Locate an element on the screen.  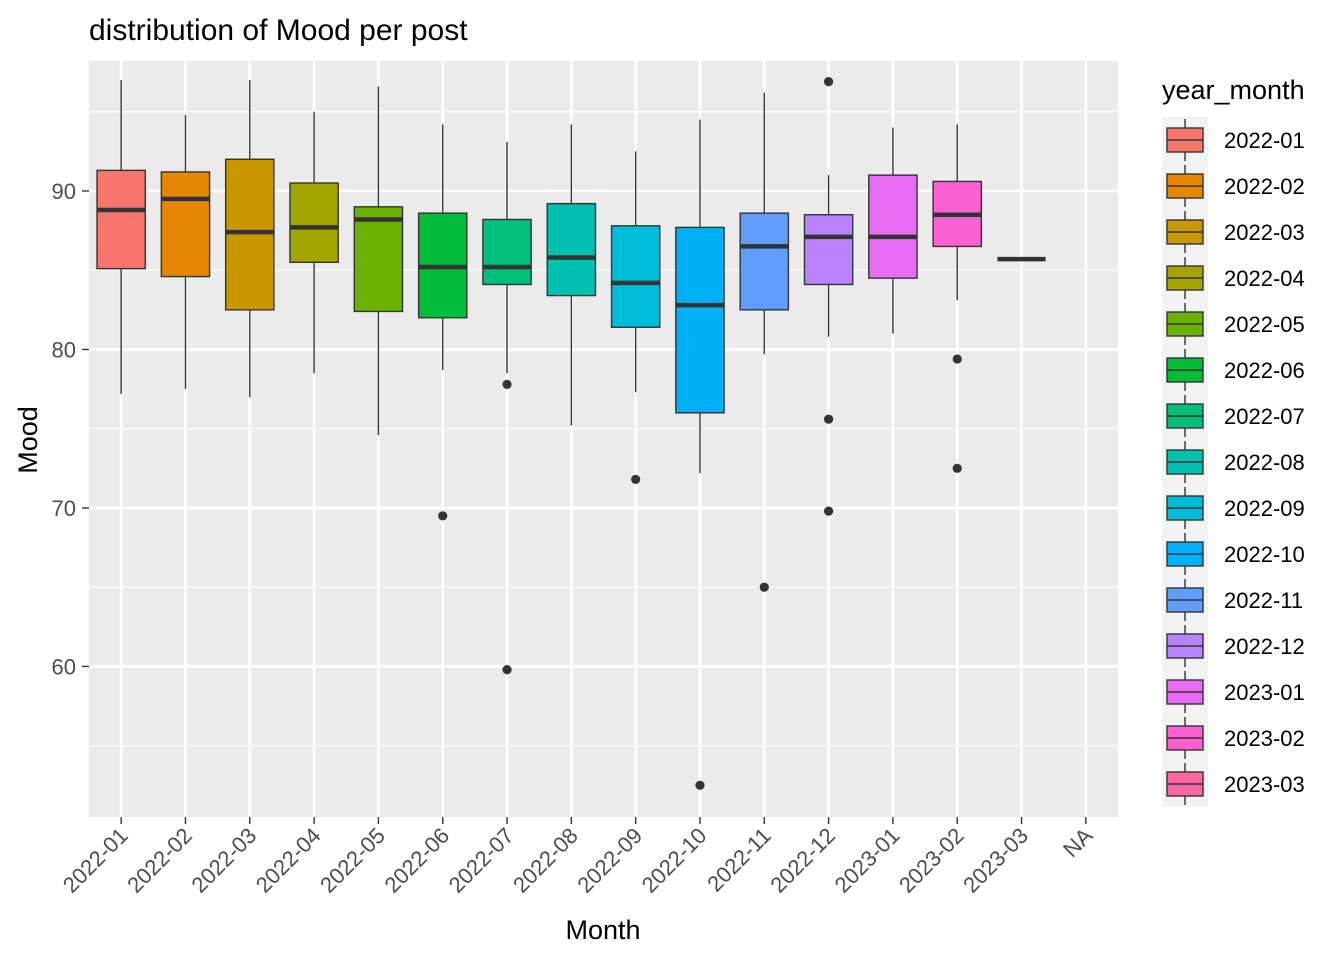
legend-label: 2022-02 is located at coordinates (1264, 186).